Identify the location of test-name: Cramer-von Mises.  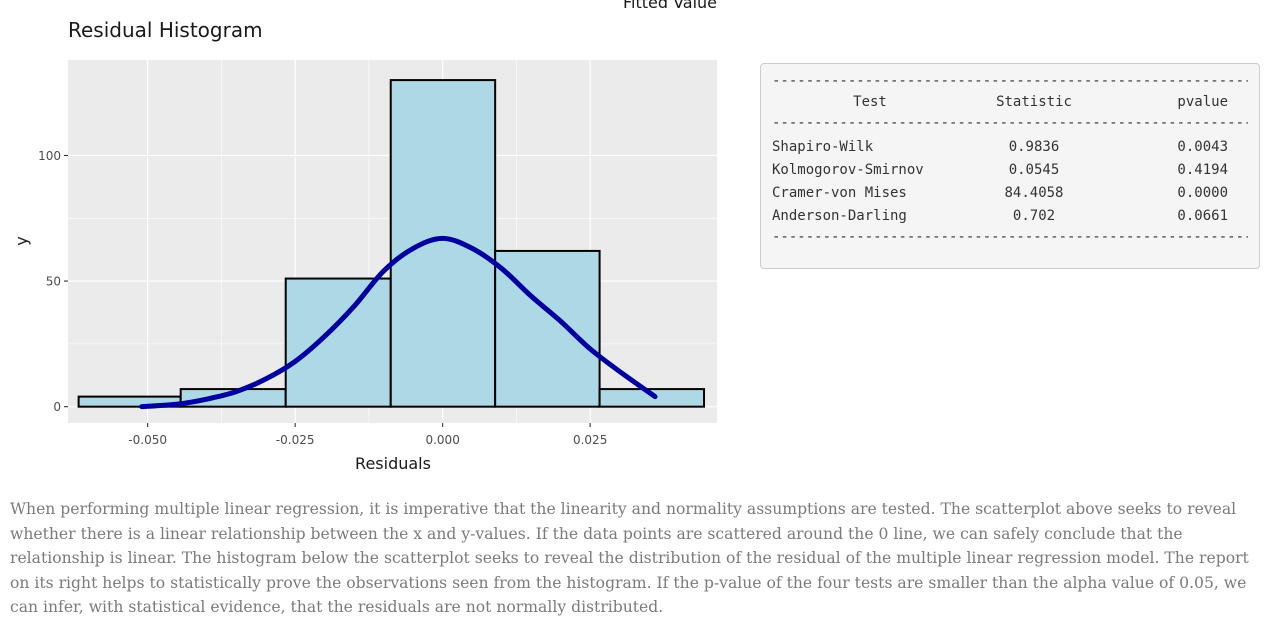
(839, 193).